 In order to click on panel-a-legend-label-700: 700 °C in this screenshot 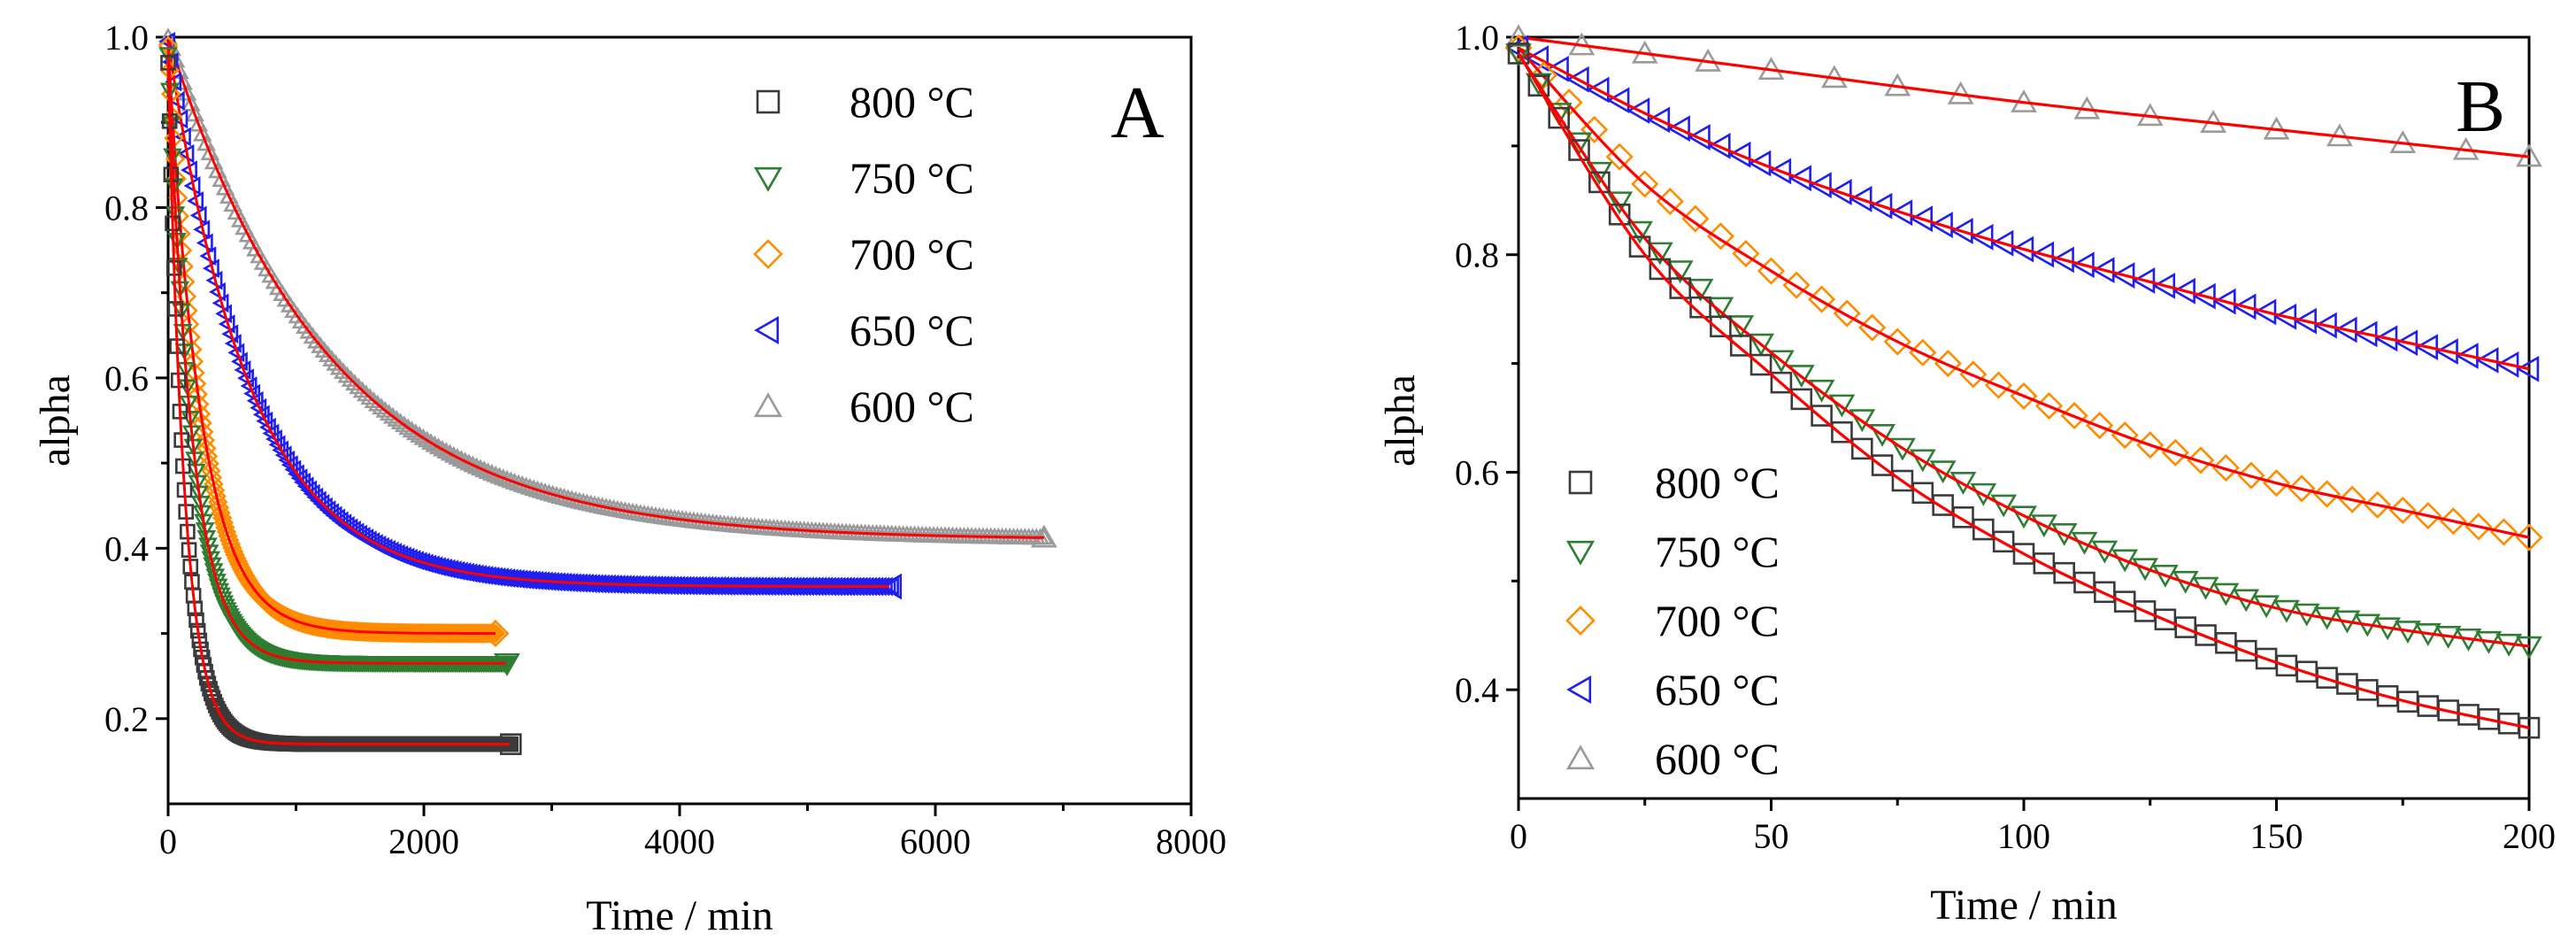, I will do `click(912, 254)`.